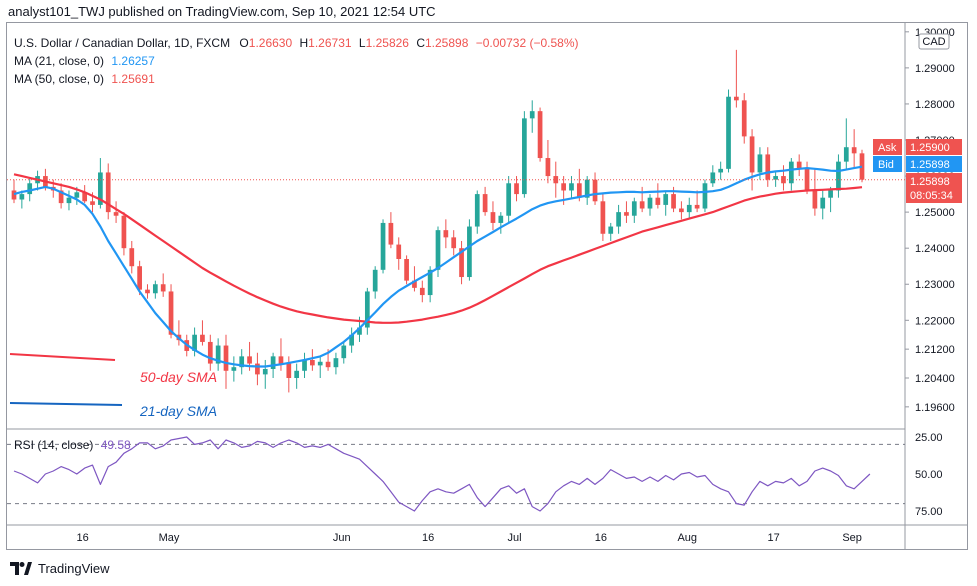  I want to click on time-tick-label: Jun, so click(342, 538).